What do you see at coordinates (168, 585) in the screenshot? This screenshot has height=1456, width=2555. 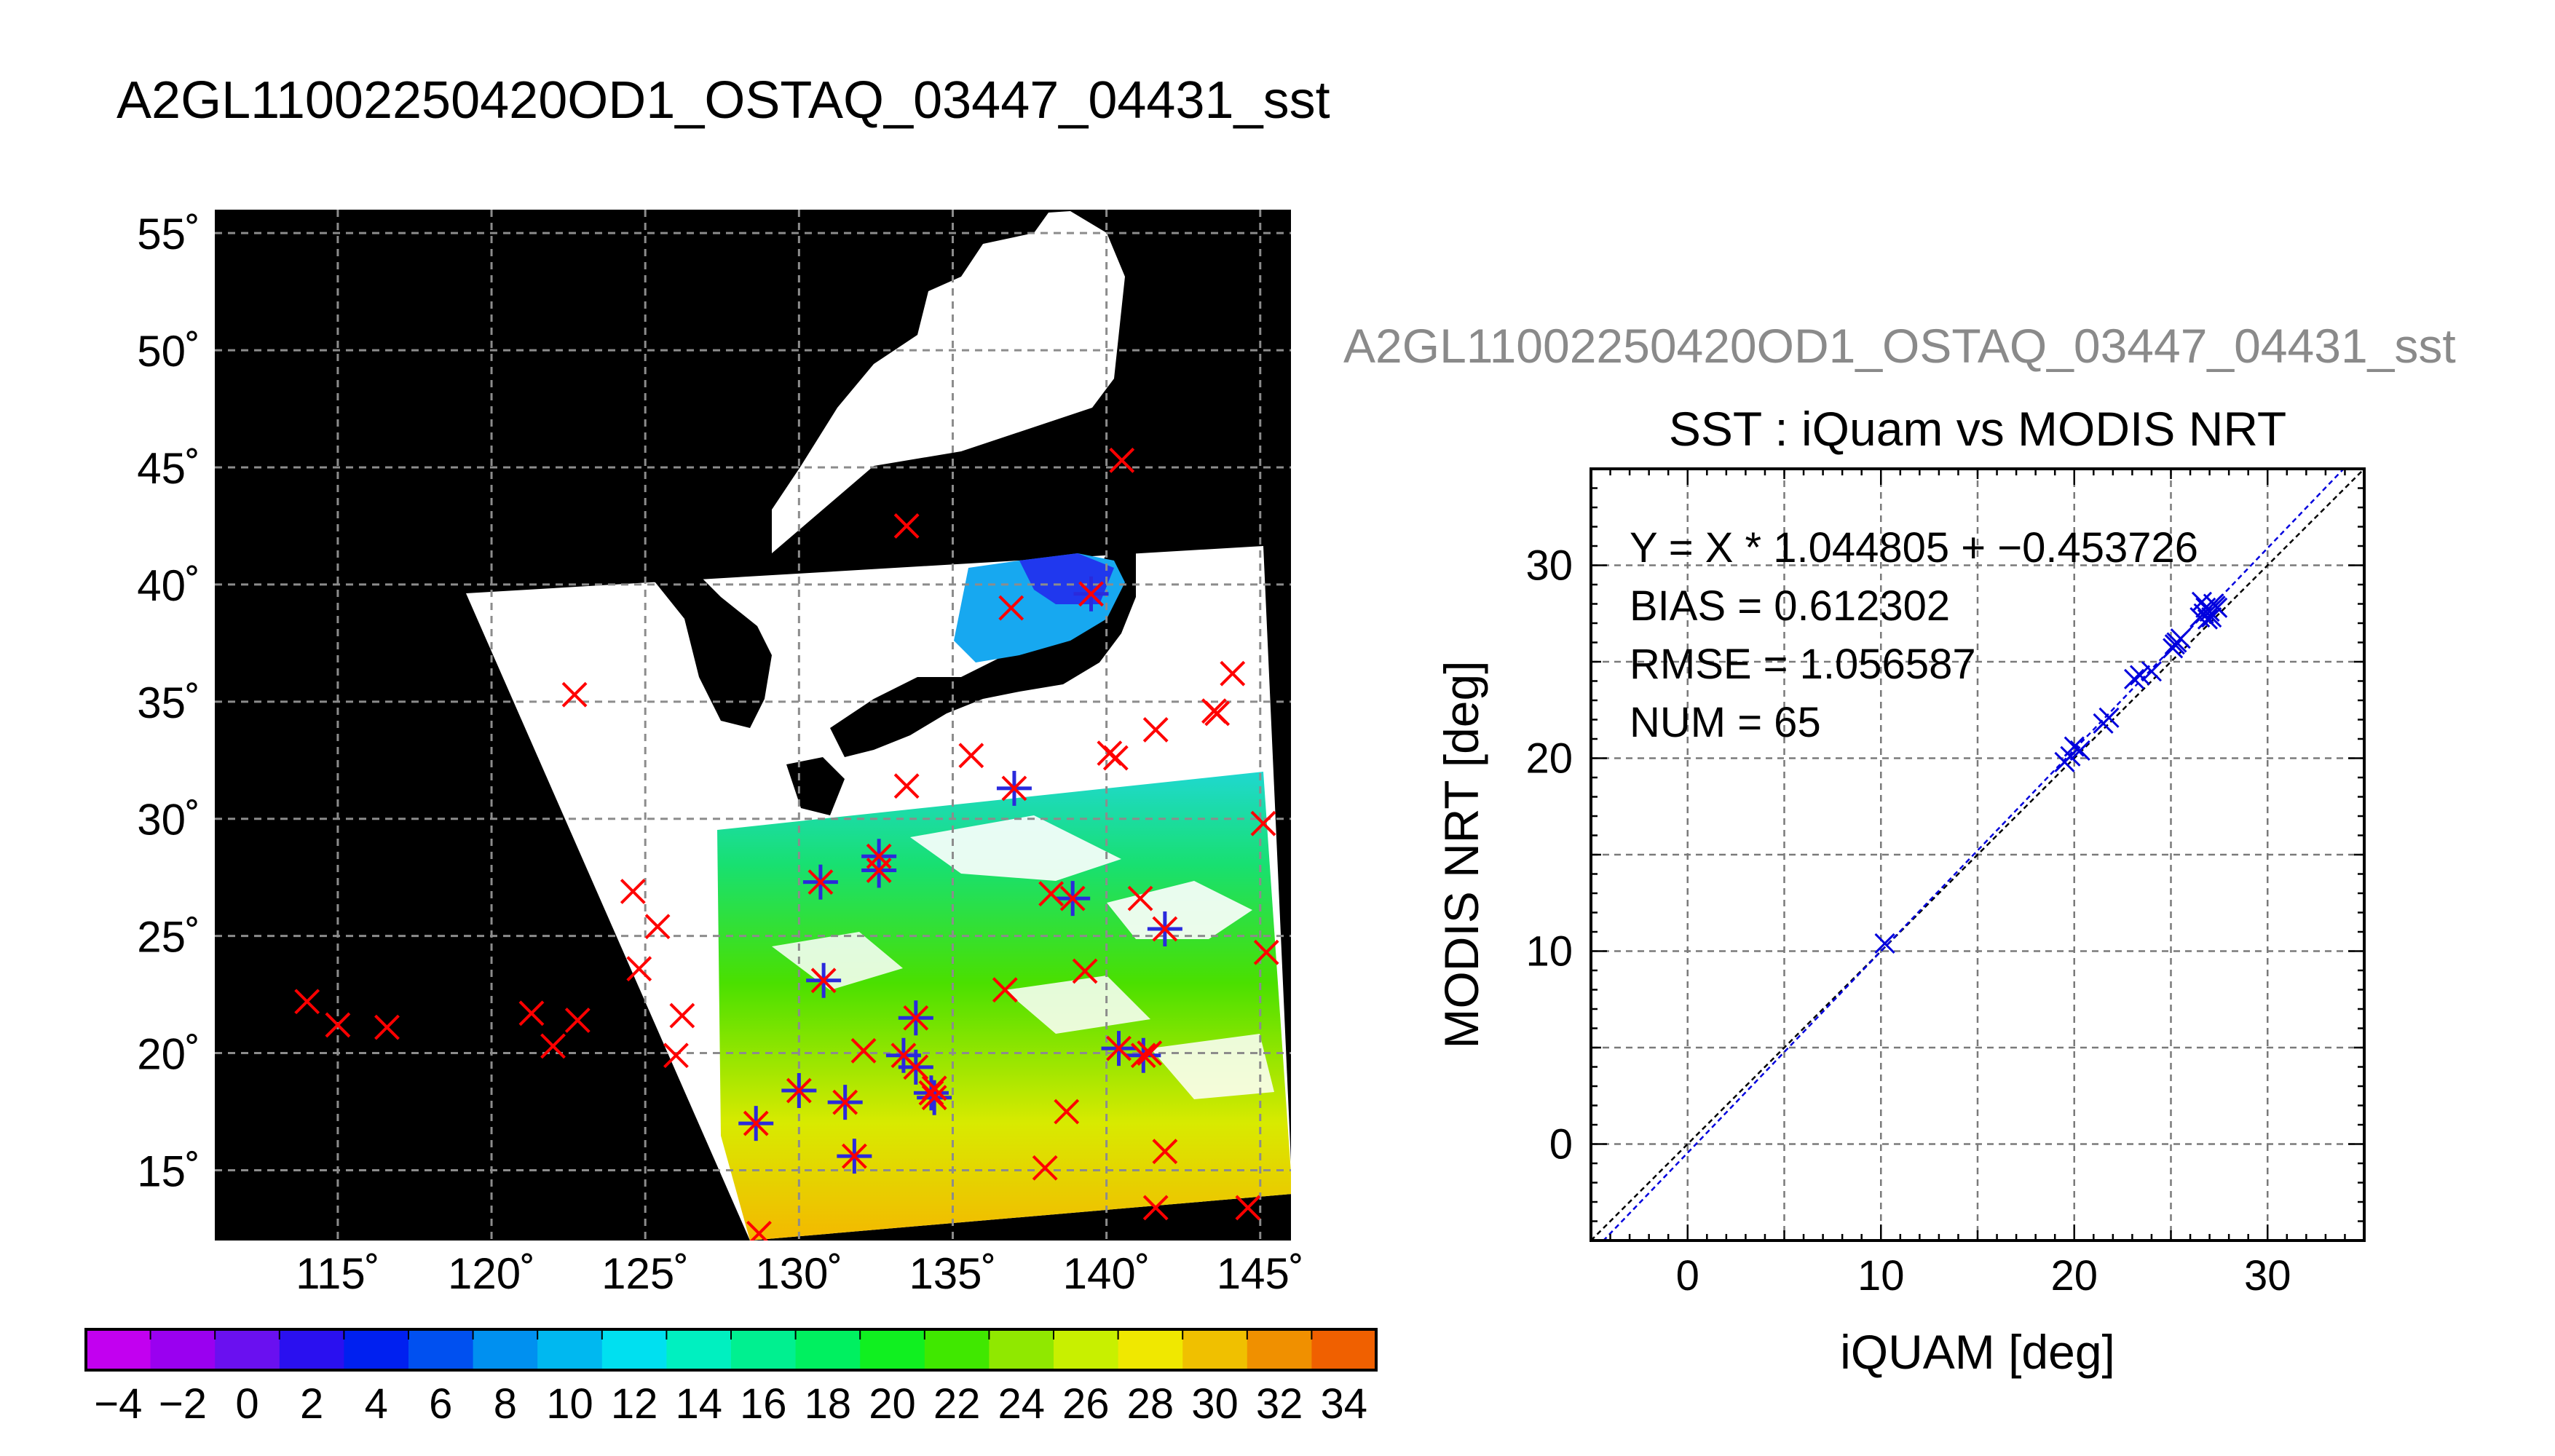 I see `map-lat-label: 40˚` at bounding box center [168, 585].